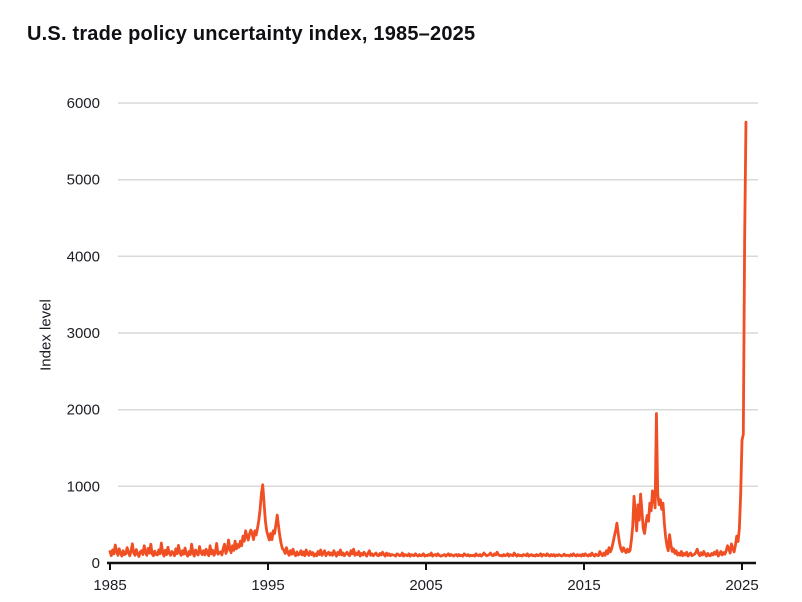  What do you see at coordinates (583, 585) in the screenshot?
I see `x-tick-label: 2015` at bounding box center [583, 585].